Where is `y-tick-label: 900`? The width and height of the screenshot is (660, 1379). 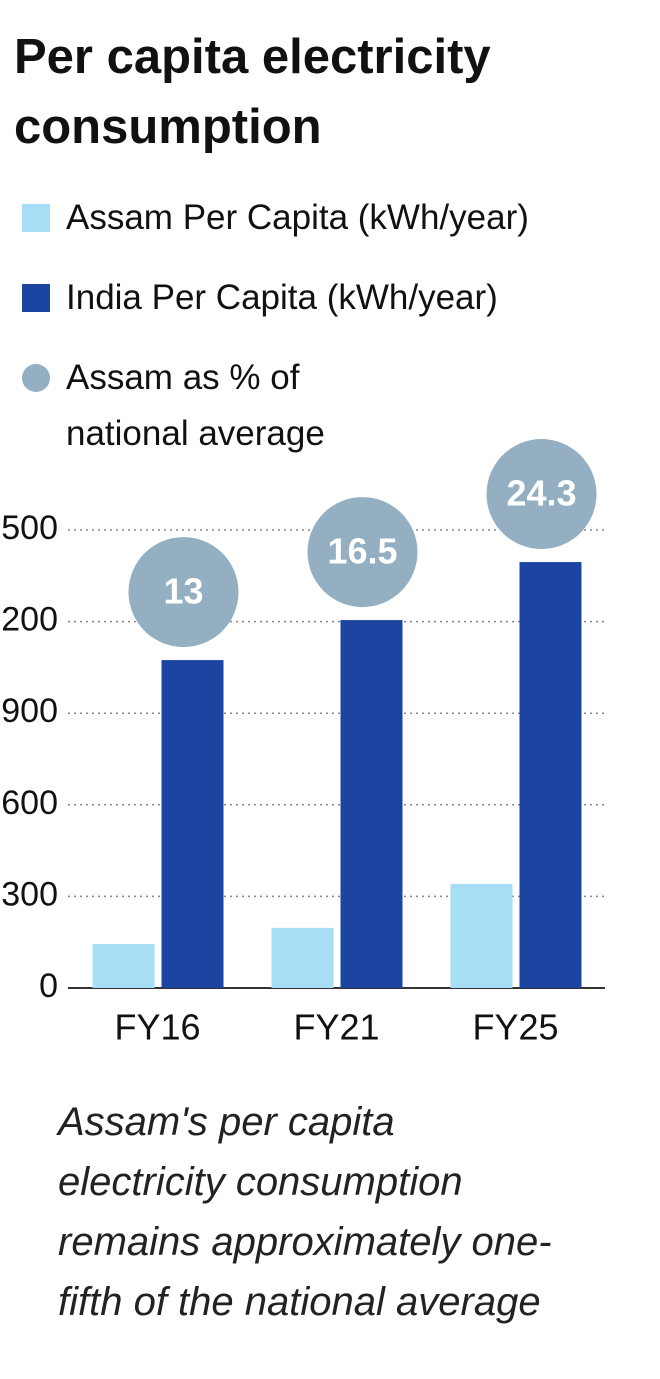 y-tick-label: 900 is located at coordinates (29, 711).